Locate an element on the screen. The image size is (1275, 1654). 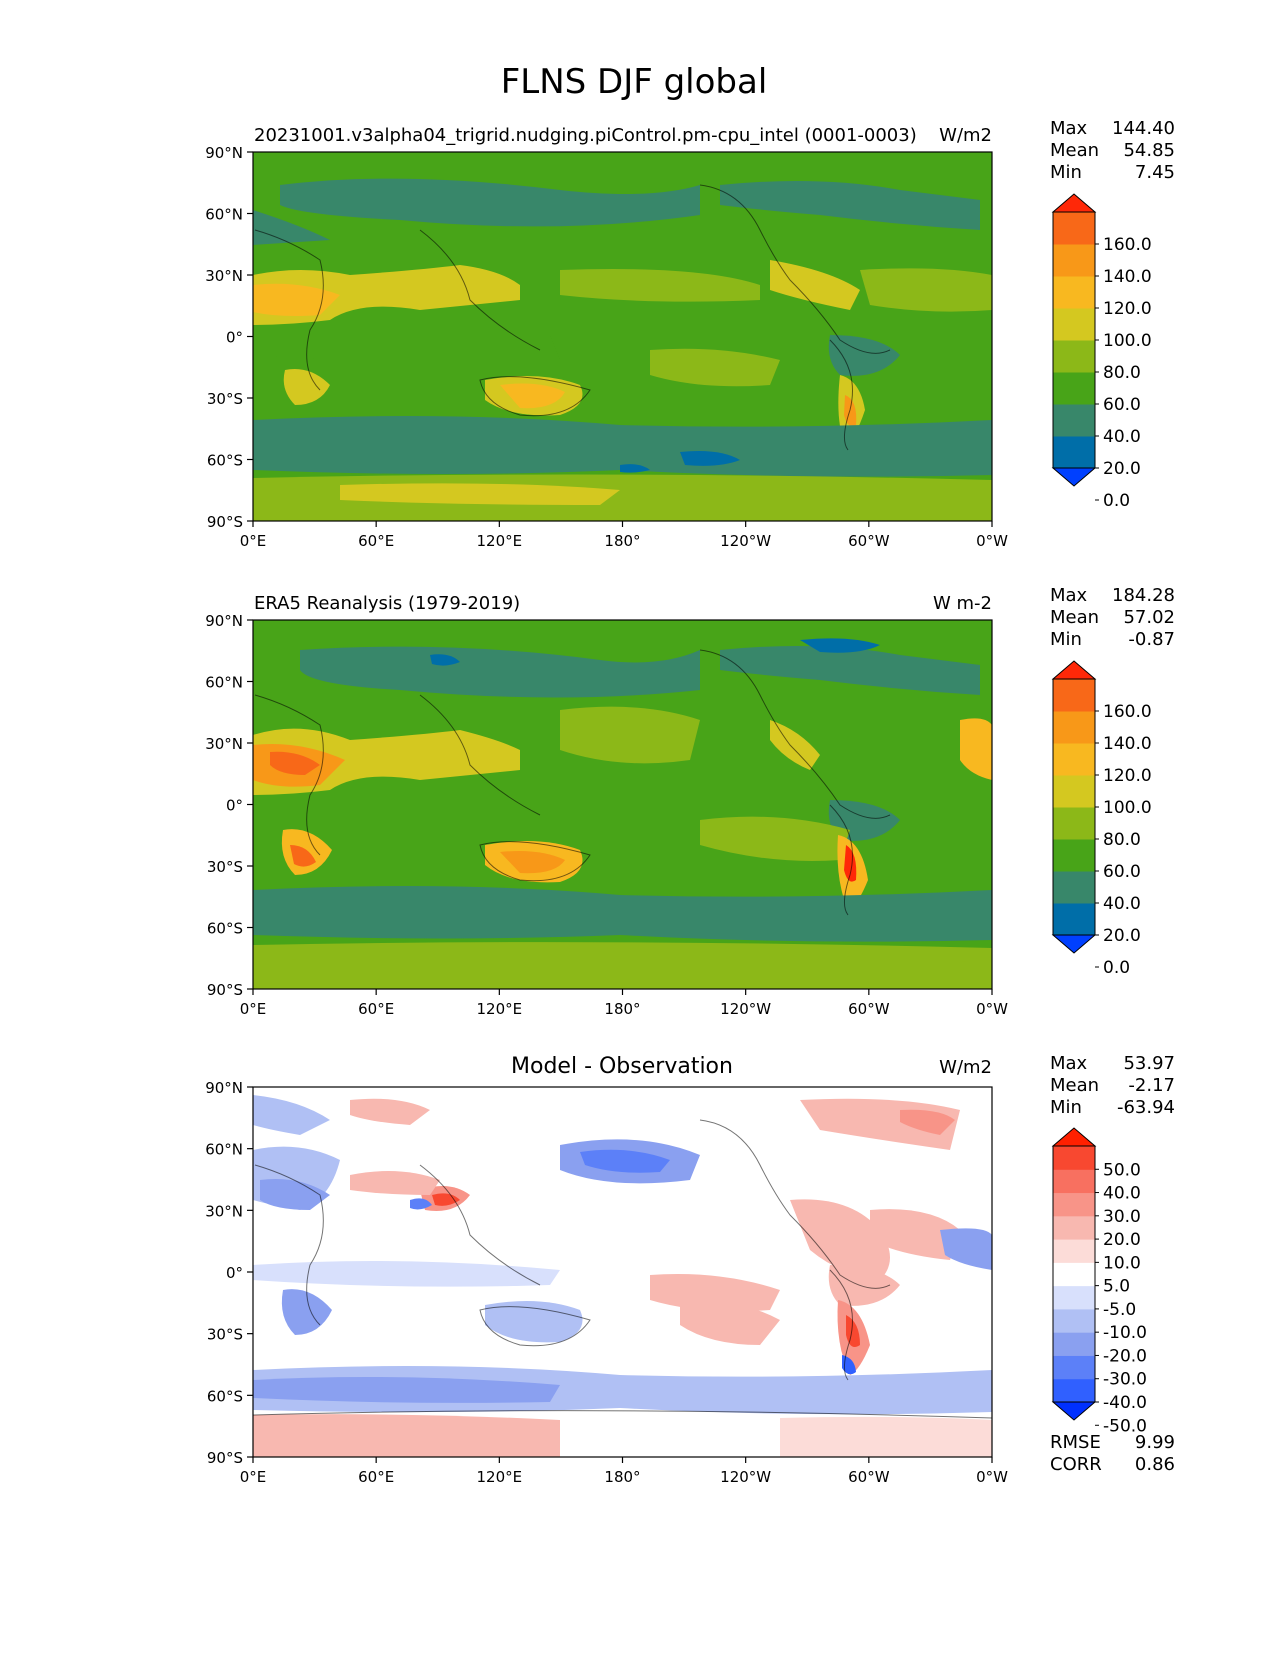
stat-mean-value: -2.17 is located at coordinates (1151, 1085).